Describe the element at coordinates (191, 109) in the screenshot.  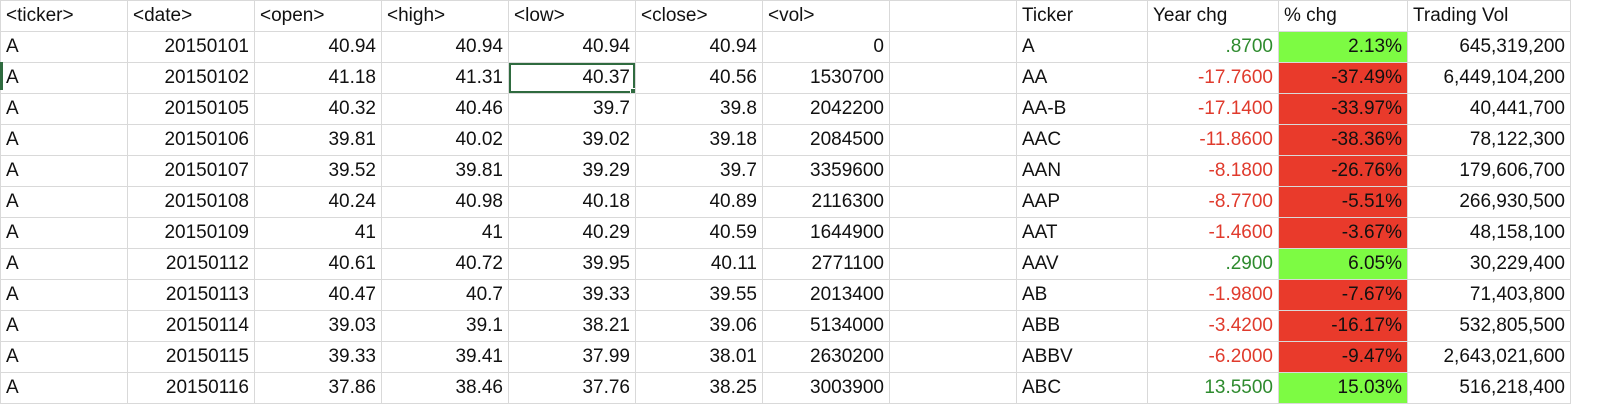
I see `cell-date: 20150105` at that location.